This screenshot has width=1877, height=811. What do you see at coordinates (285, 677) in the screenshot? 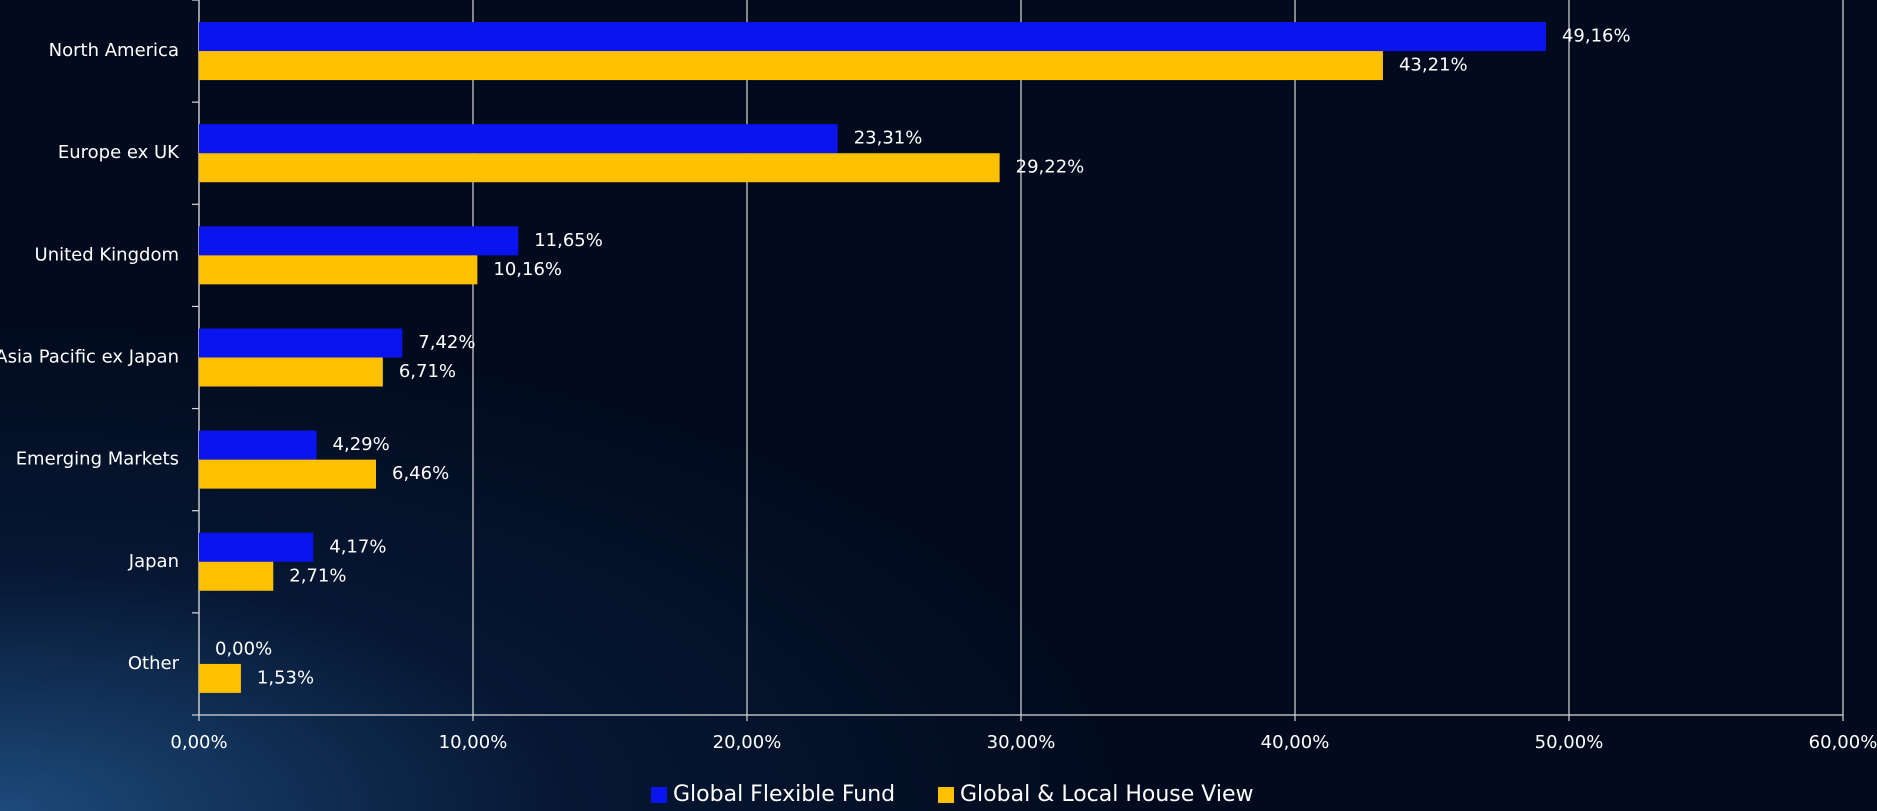
I see `value-label: 1,53%` at bounding box center [285, 677].